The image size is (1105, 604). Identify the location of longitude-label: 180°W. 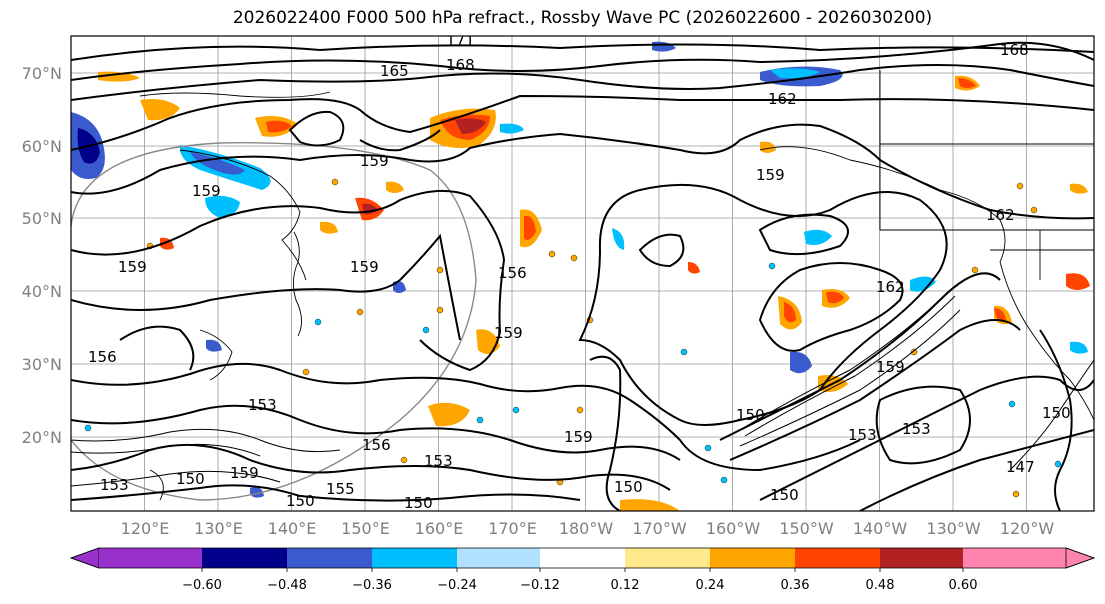
(586, 528).